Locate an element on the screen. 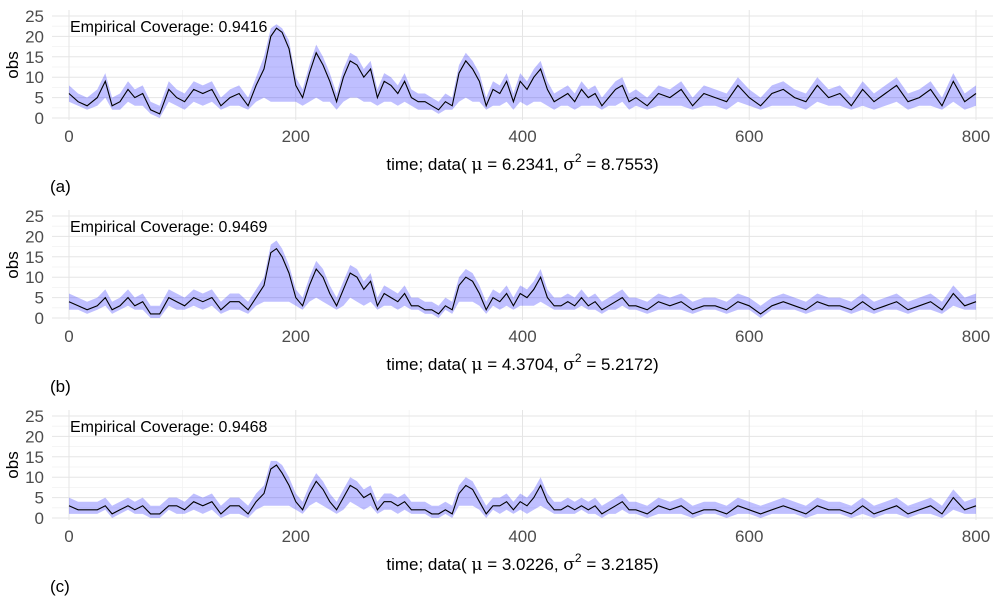 Image resolution: width=1000 pixels, height=600 pixels. panel-tag: (b) is located at coordinates (60, 386).